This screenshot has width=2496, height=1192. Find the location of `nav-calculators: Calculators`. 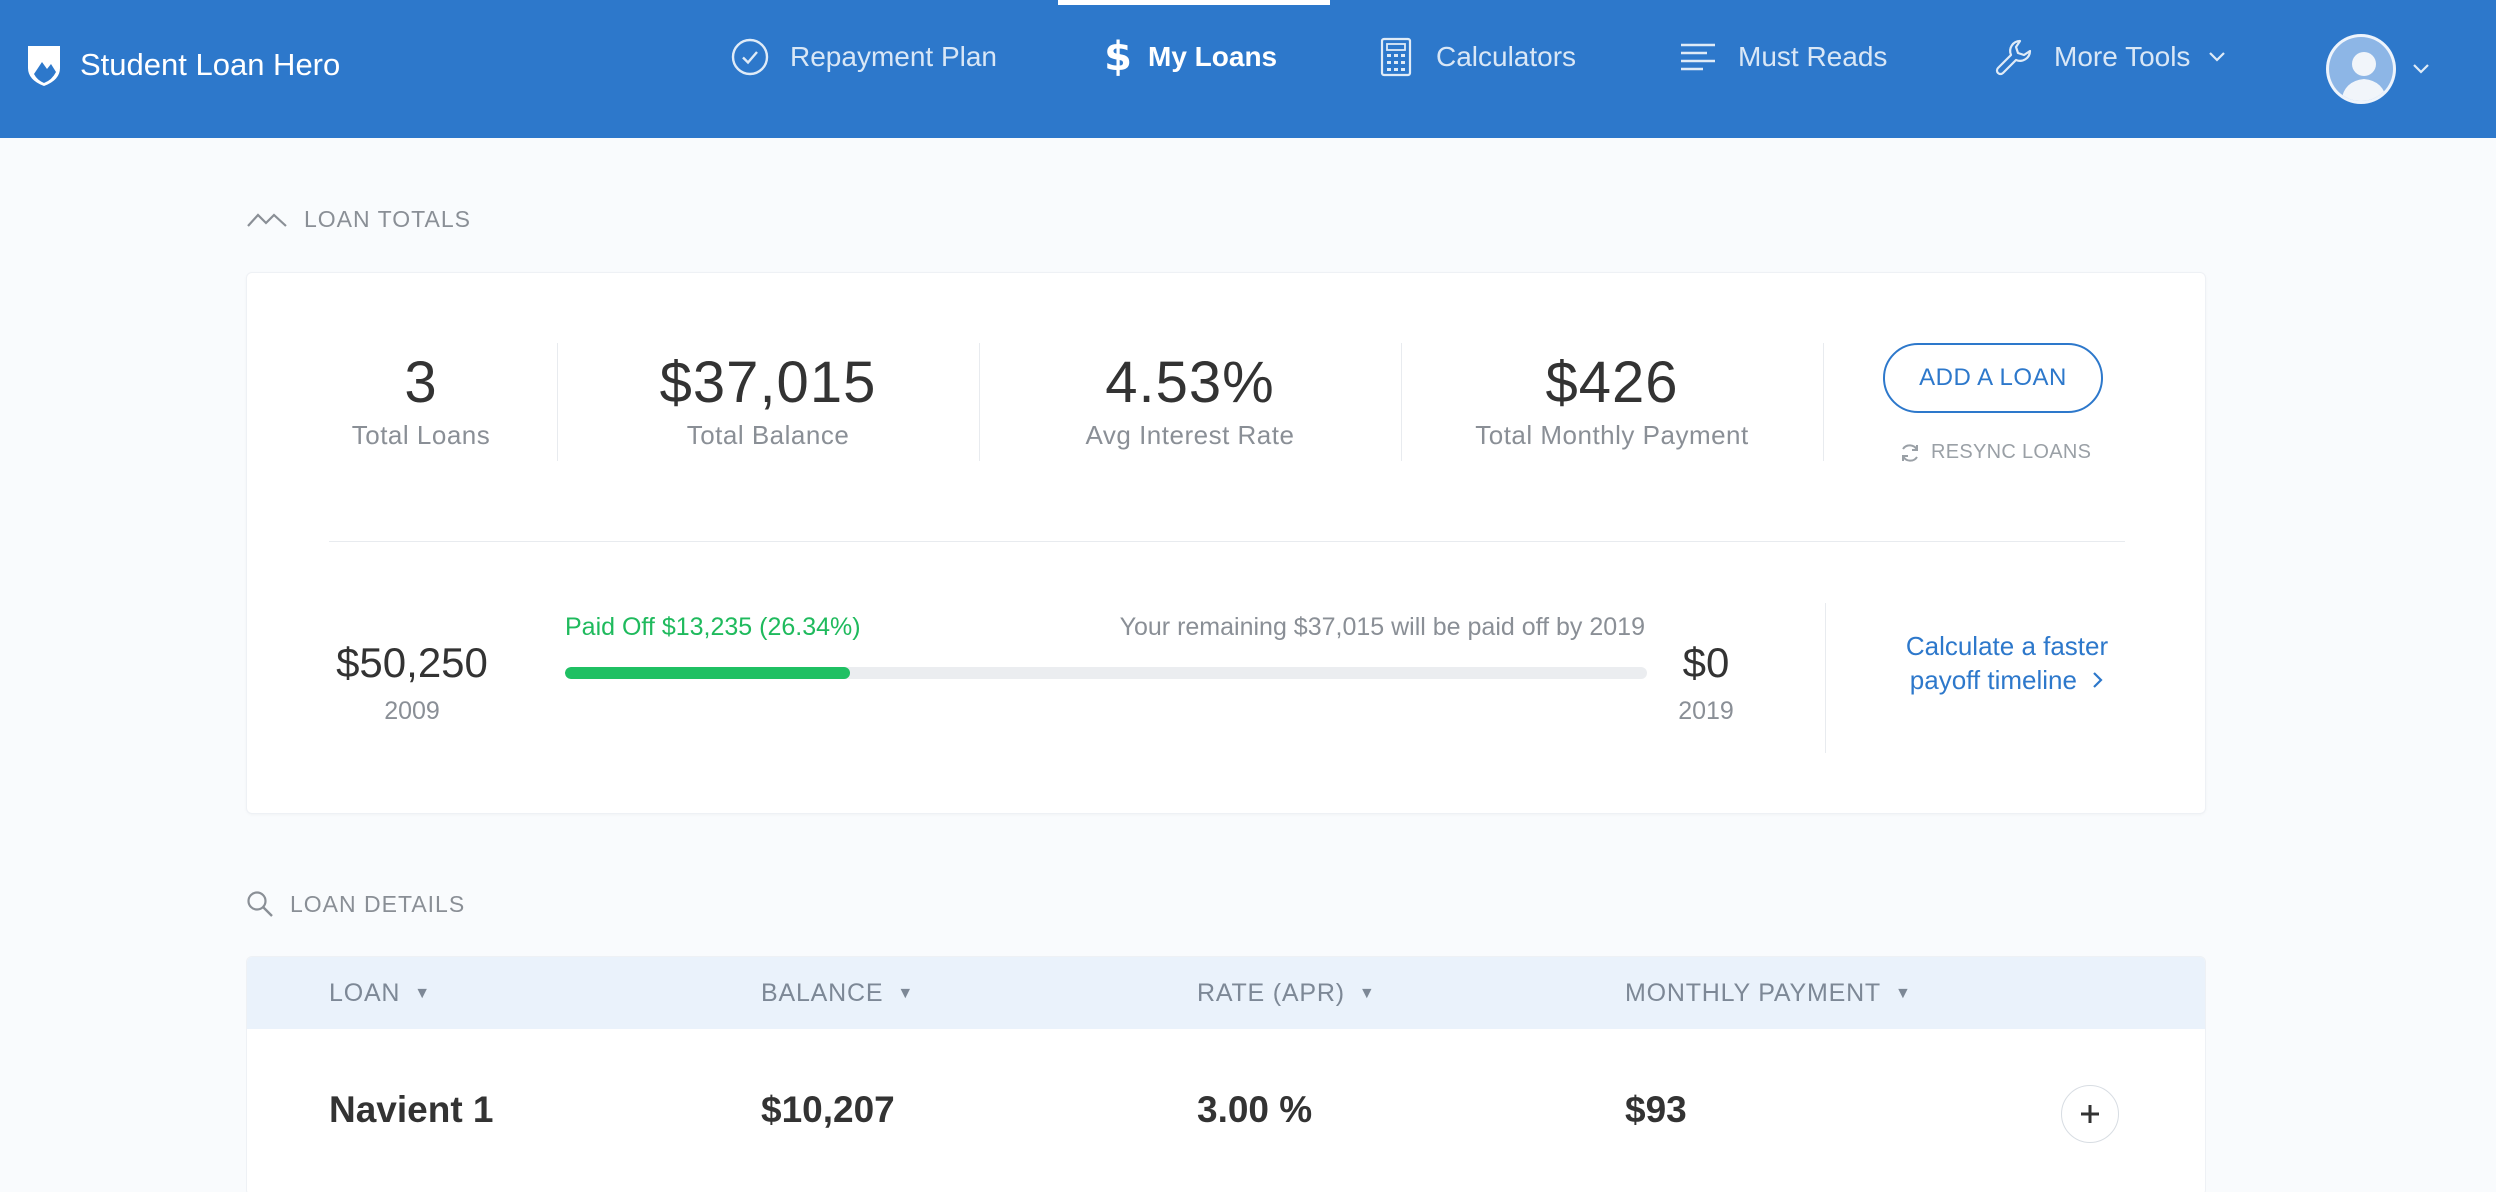

nav-calculators: Calculators is located at coordinates (1476, 69).